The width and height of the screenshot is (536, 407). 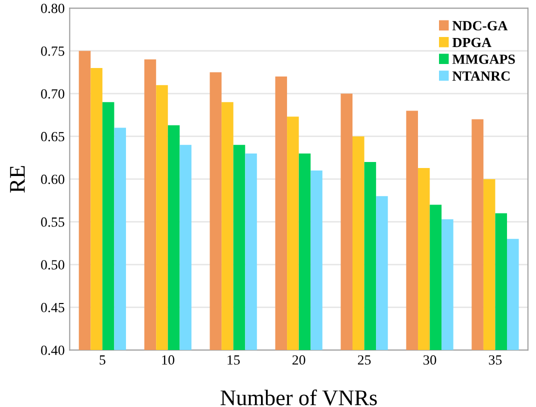 I want to click on y-tick-label: 0.40, so click(x=52, y=351).